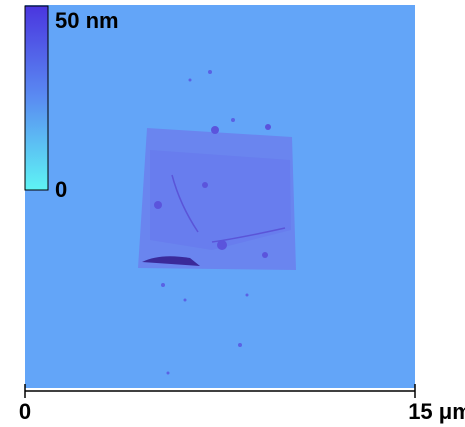 Image resolution: width=465 pixels, height=427 pixels. Describe the element at coordinates (87, 20) in the screenshot. I see `colorbar-max-label: 50 nm` at that location.